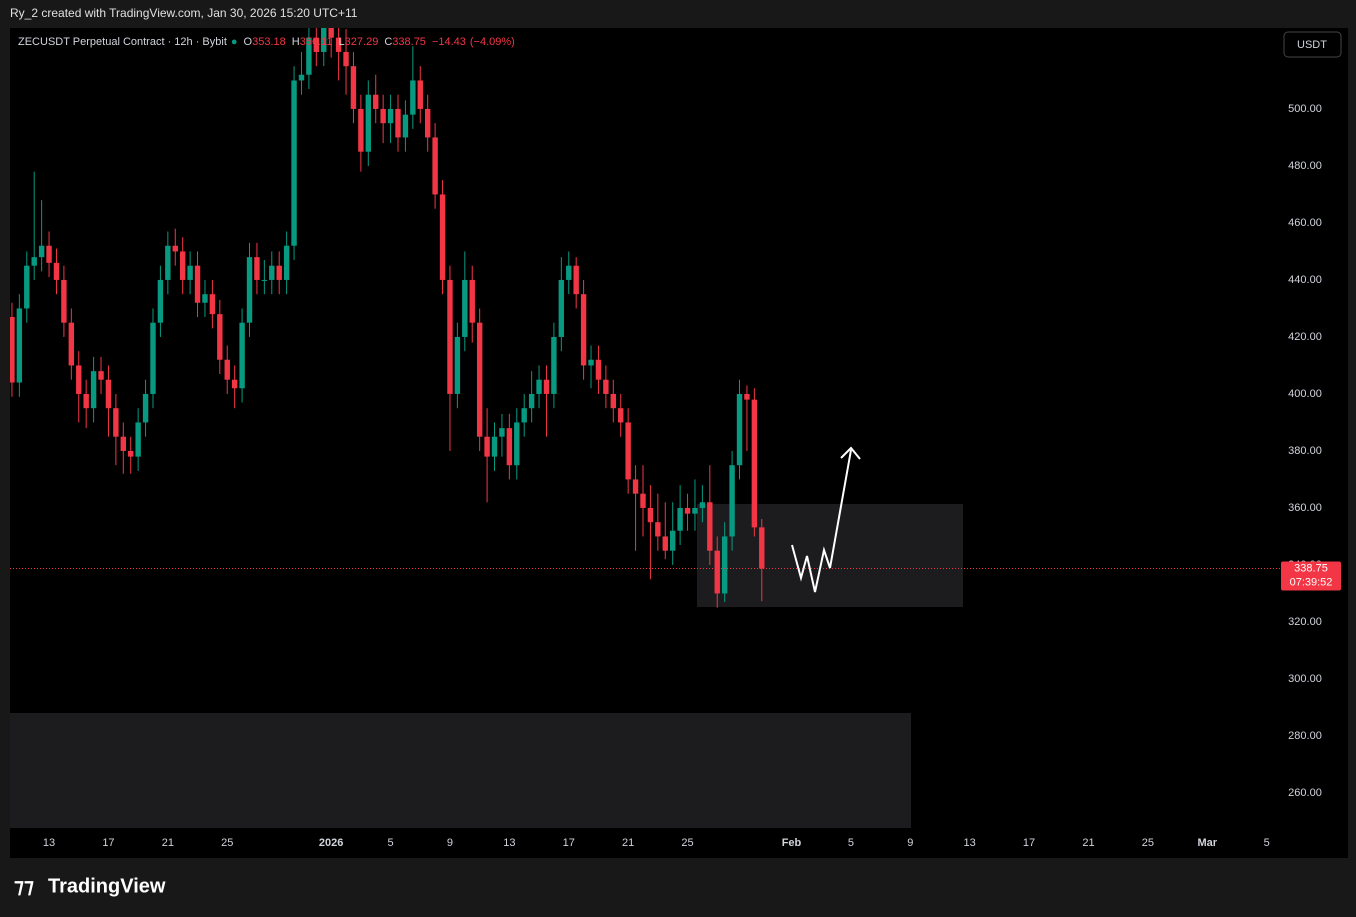 Image resolution: width=1356 pixels, height=917 pixels. What do you see at coordinates (362, 42) in the screenshot?
I see `ohlc-value: 327.29` at bounding box center [362, 42].